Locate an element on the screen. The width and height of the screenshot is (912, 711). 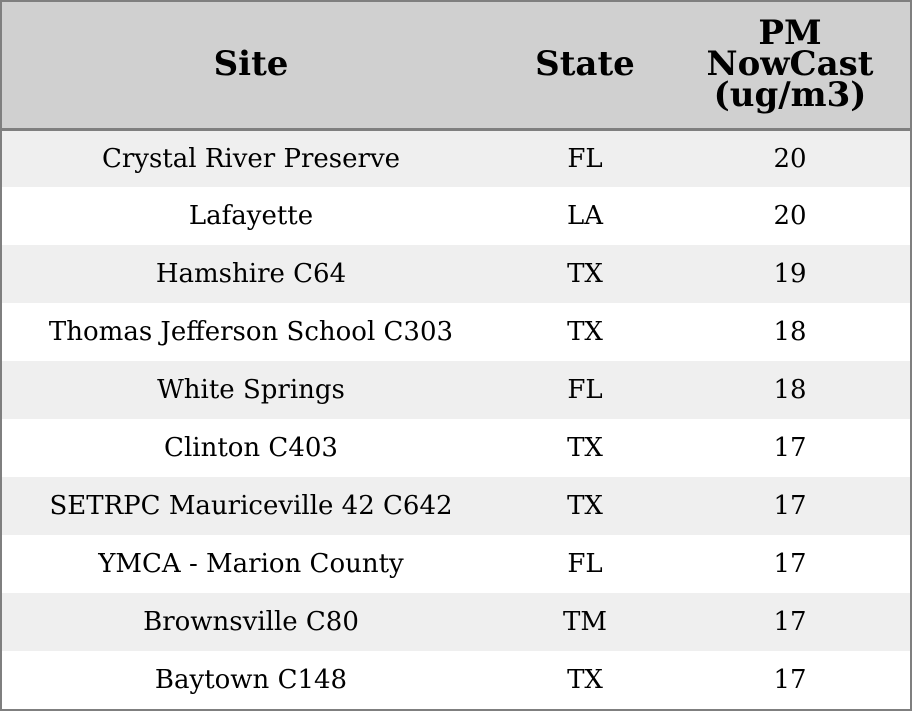
header-line: State is located at coordinates (585, 64).